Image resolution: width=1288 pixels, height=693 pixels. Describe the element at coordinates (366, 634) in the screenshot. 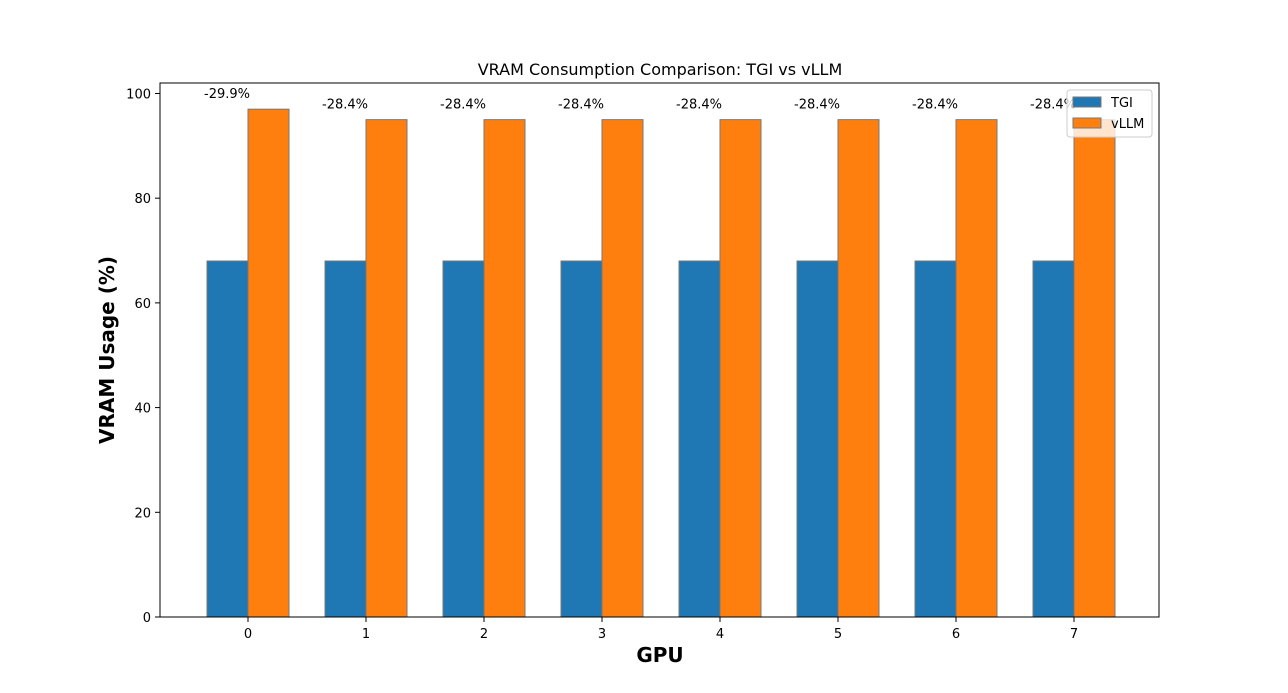

I see `x-tick-label: 1` at that location.